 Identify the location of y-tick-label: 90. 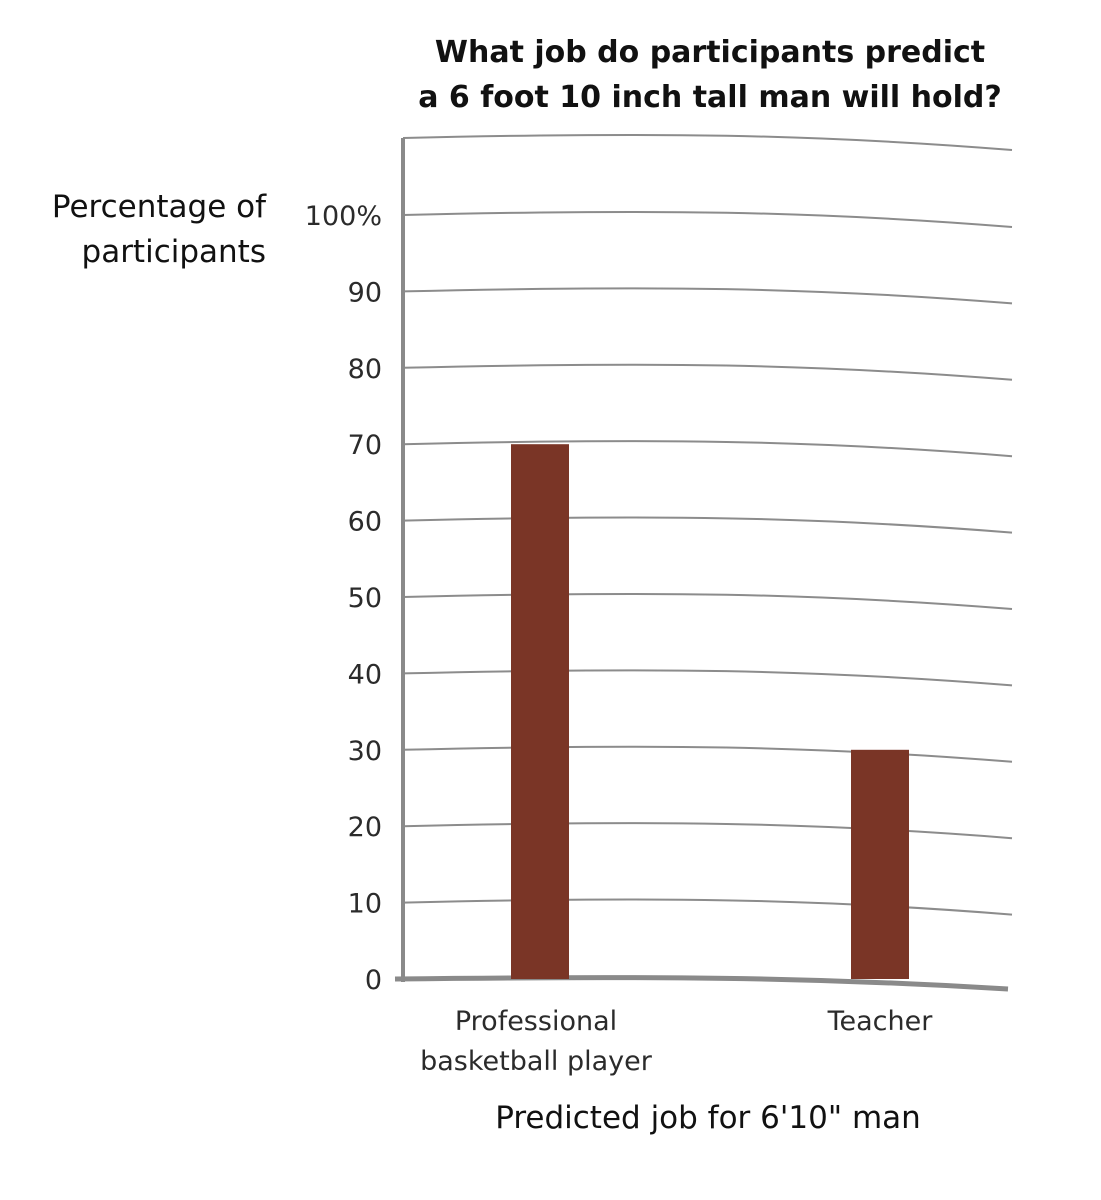
(365, 292).